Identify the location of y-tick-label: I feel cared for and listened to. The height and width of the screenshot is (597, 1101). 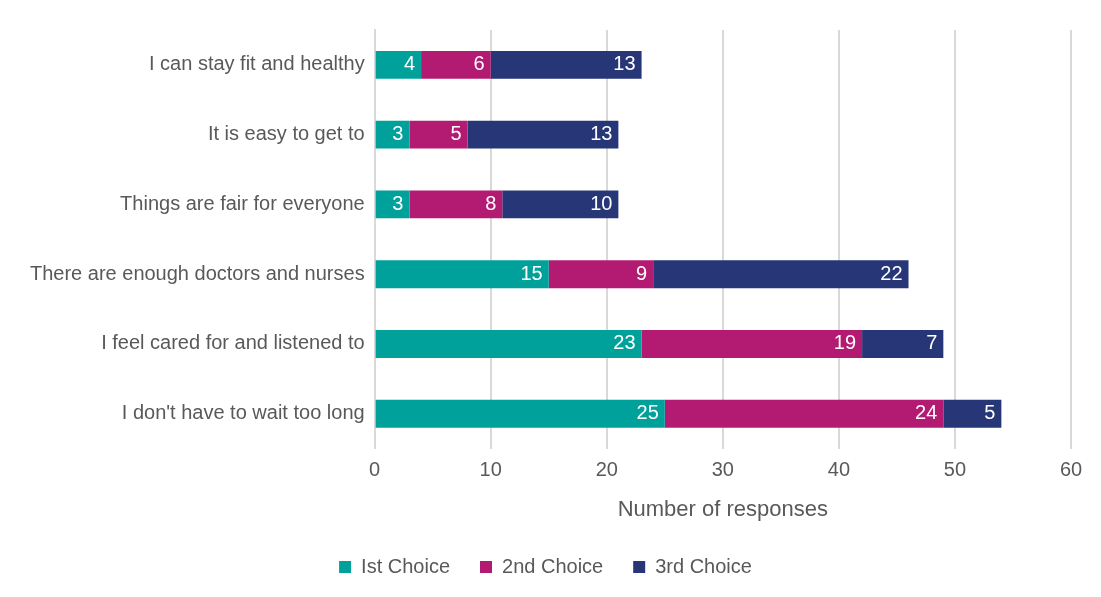
(233, 342).